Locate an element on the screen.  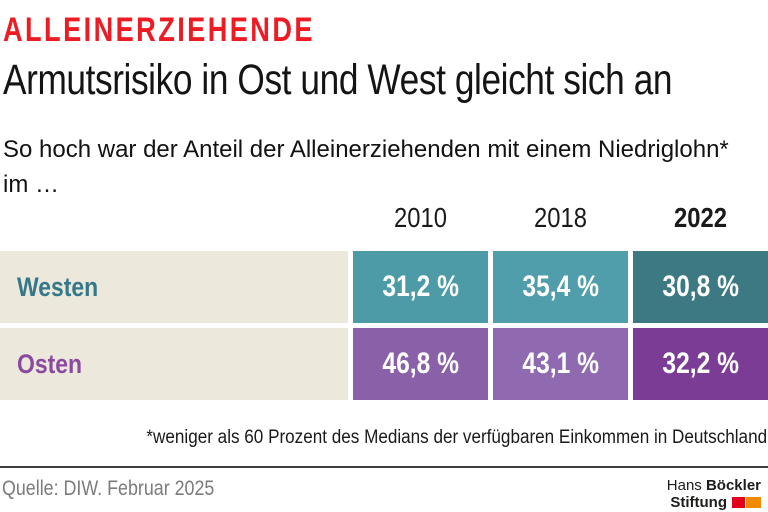
logo-line-1: Hans Böckler is located at coordinates (714, 485).